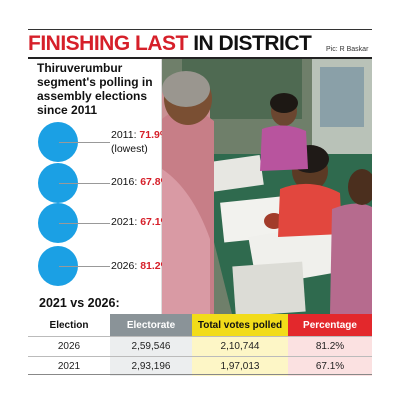  Describe the element at coordinates (129, 149) in the screenshot. I see `year-2011-note: (lowest)` at that location.